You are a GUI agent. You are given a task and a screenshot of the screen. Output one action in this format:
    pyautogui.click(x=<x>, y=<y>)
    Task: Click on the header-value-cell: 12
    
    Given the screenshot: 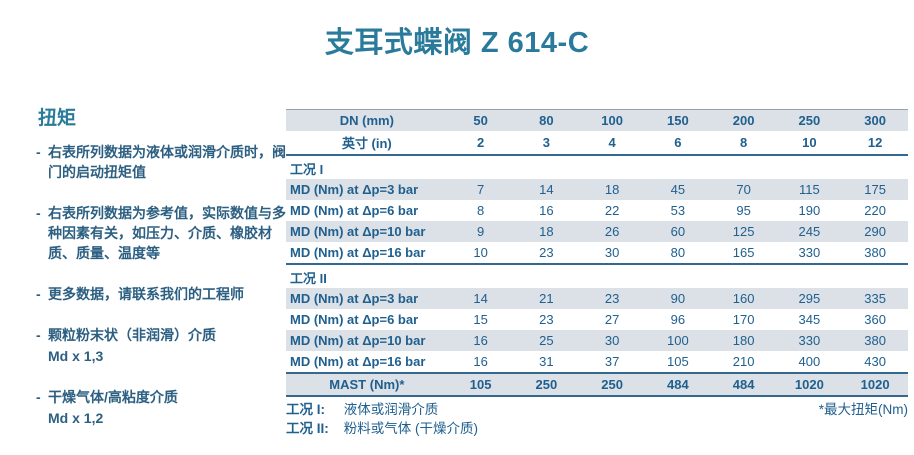 What is the action you would take?
    pyautogui.click(x=875, y=142)
    